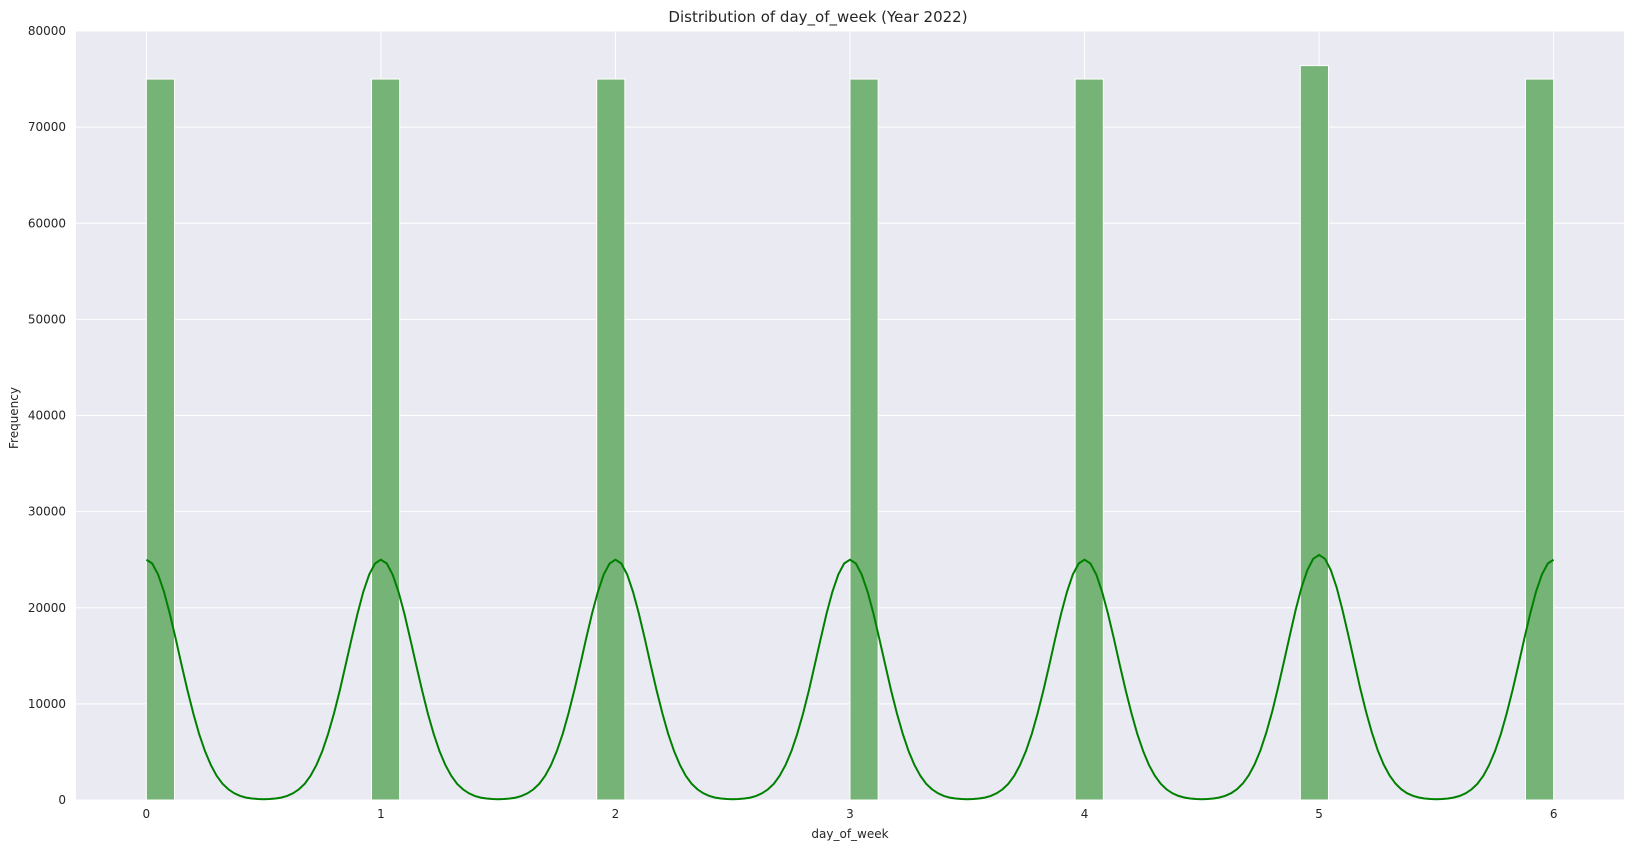  I want to click on x-tick-label: 2, so click(616, 814).